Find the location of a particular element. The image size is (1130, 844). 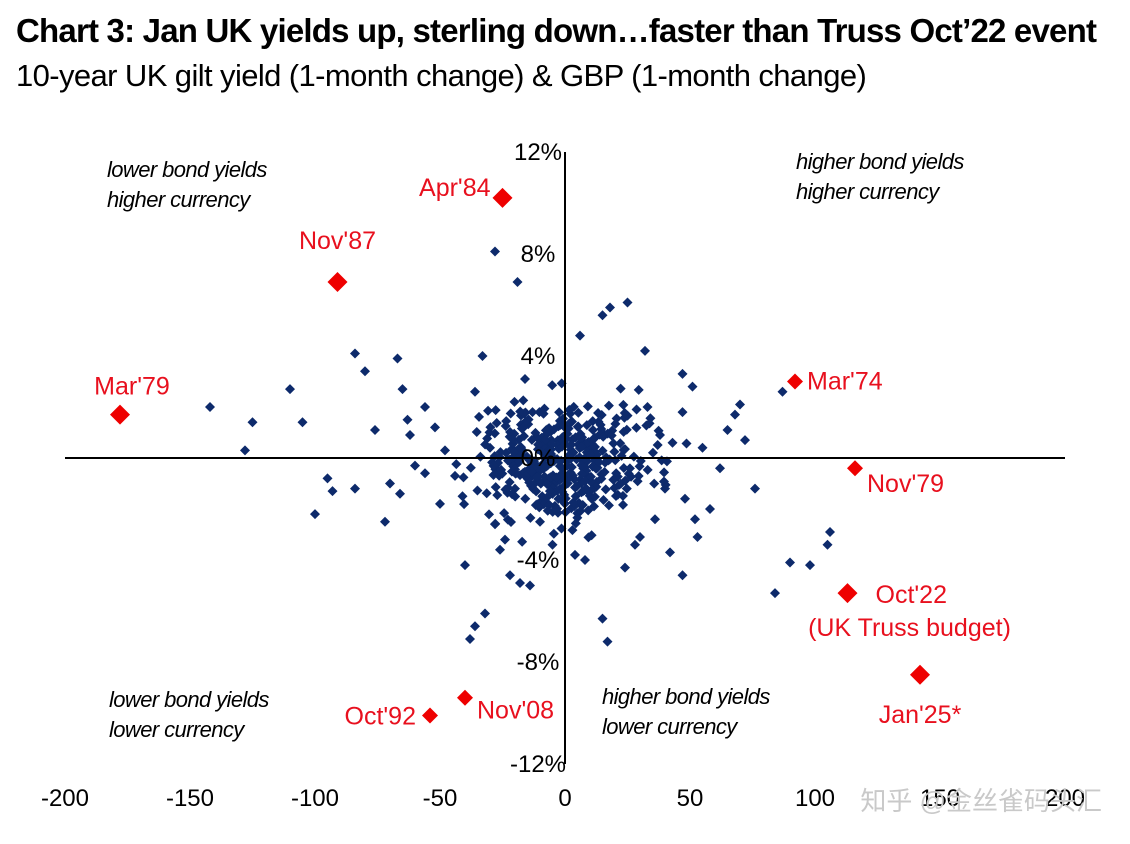

x-tick-label: 100 is located at coordinates (815, 798).